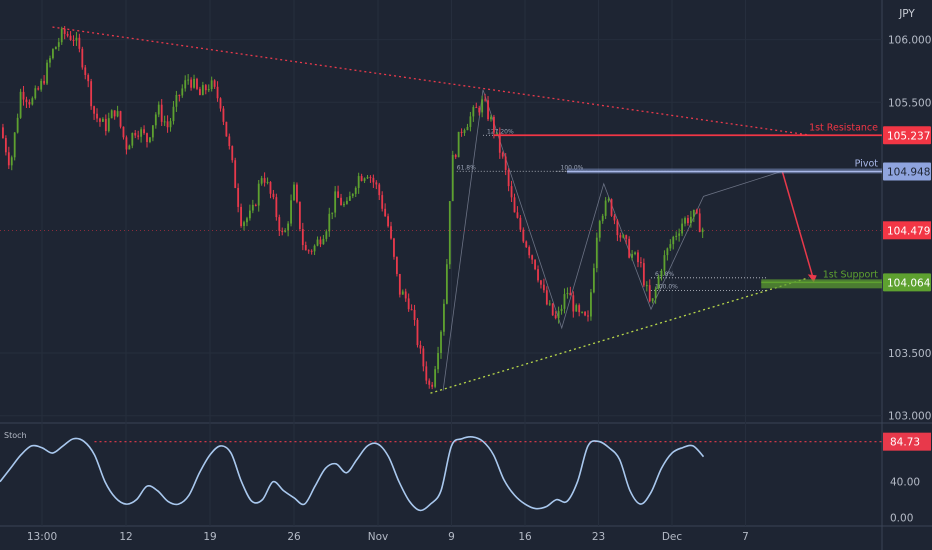 The height and width of the screenshot is (550, 932). I want to click on level-tag, so click(907, 282).